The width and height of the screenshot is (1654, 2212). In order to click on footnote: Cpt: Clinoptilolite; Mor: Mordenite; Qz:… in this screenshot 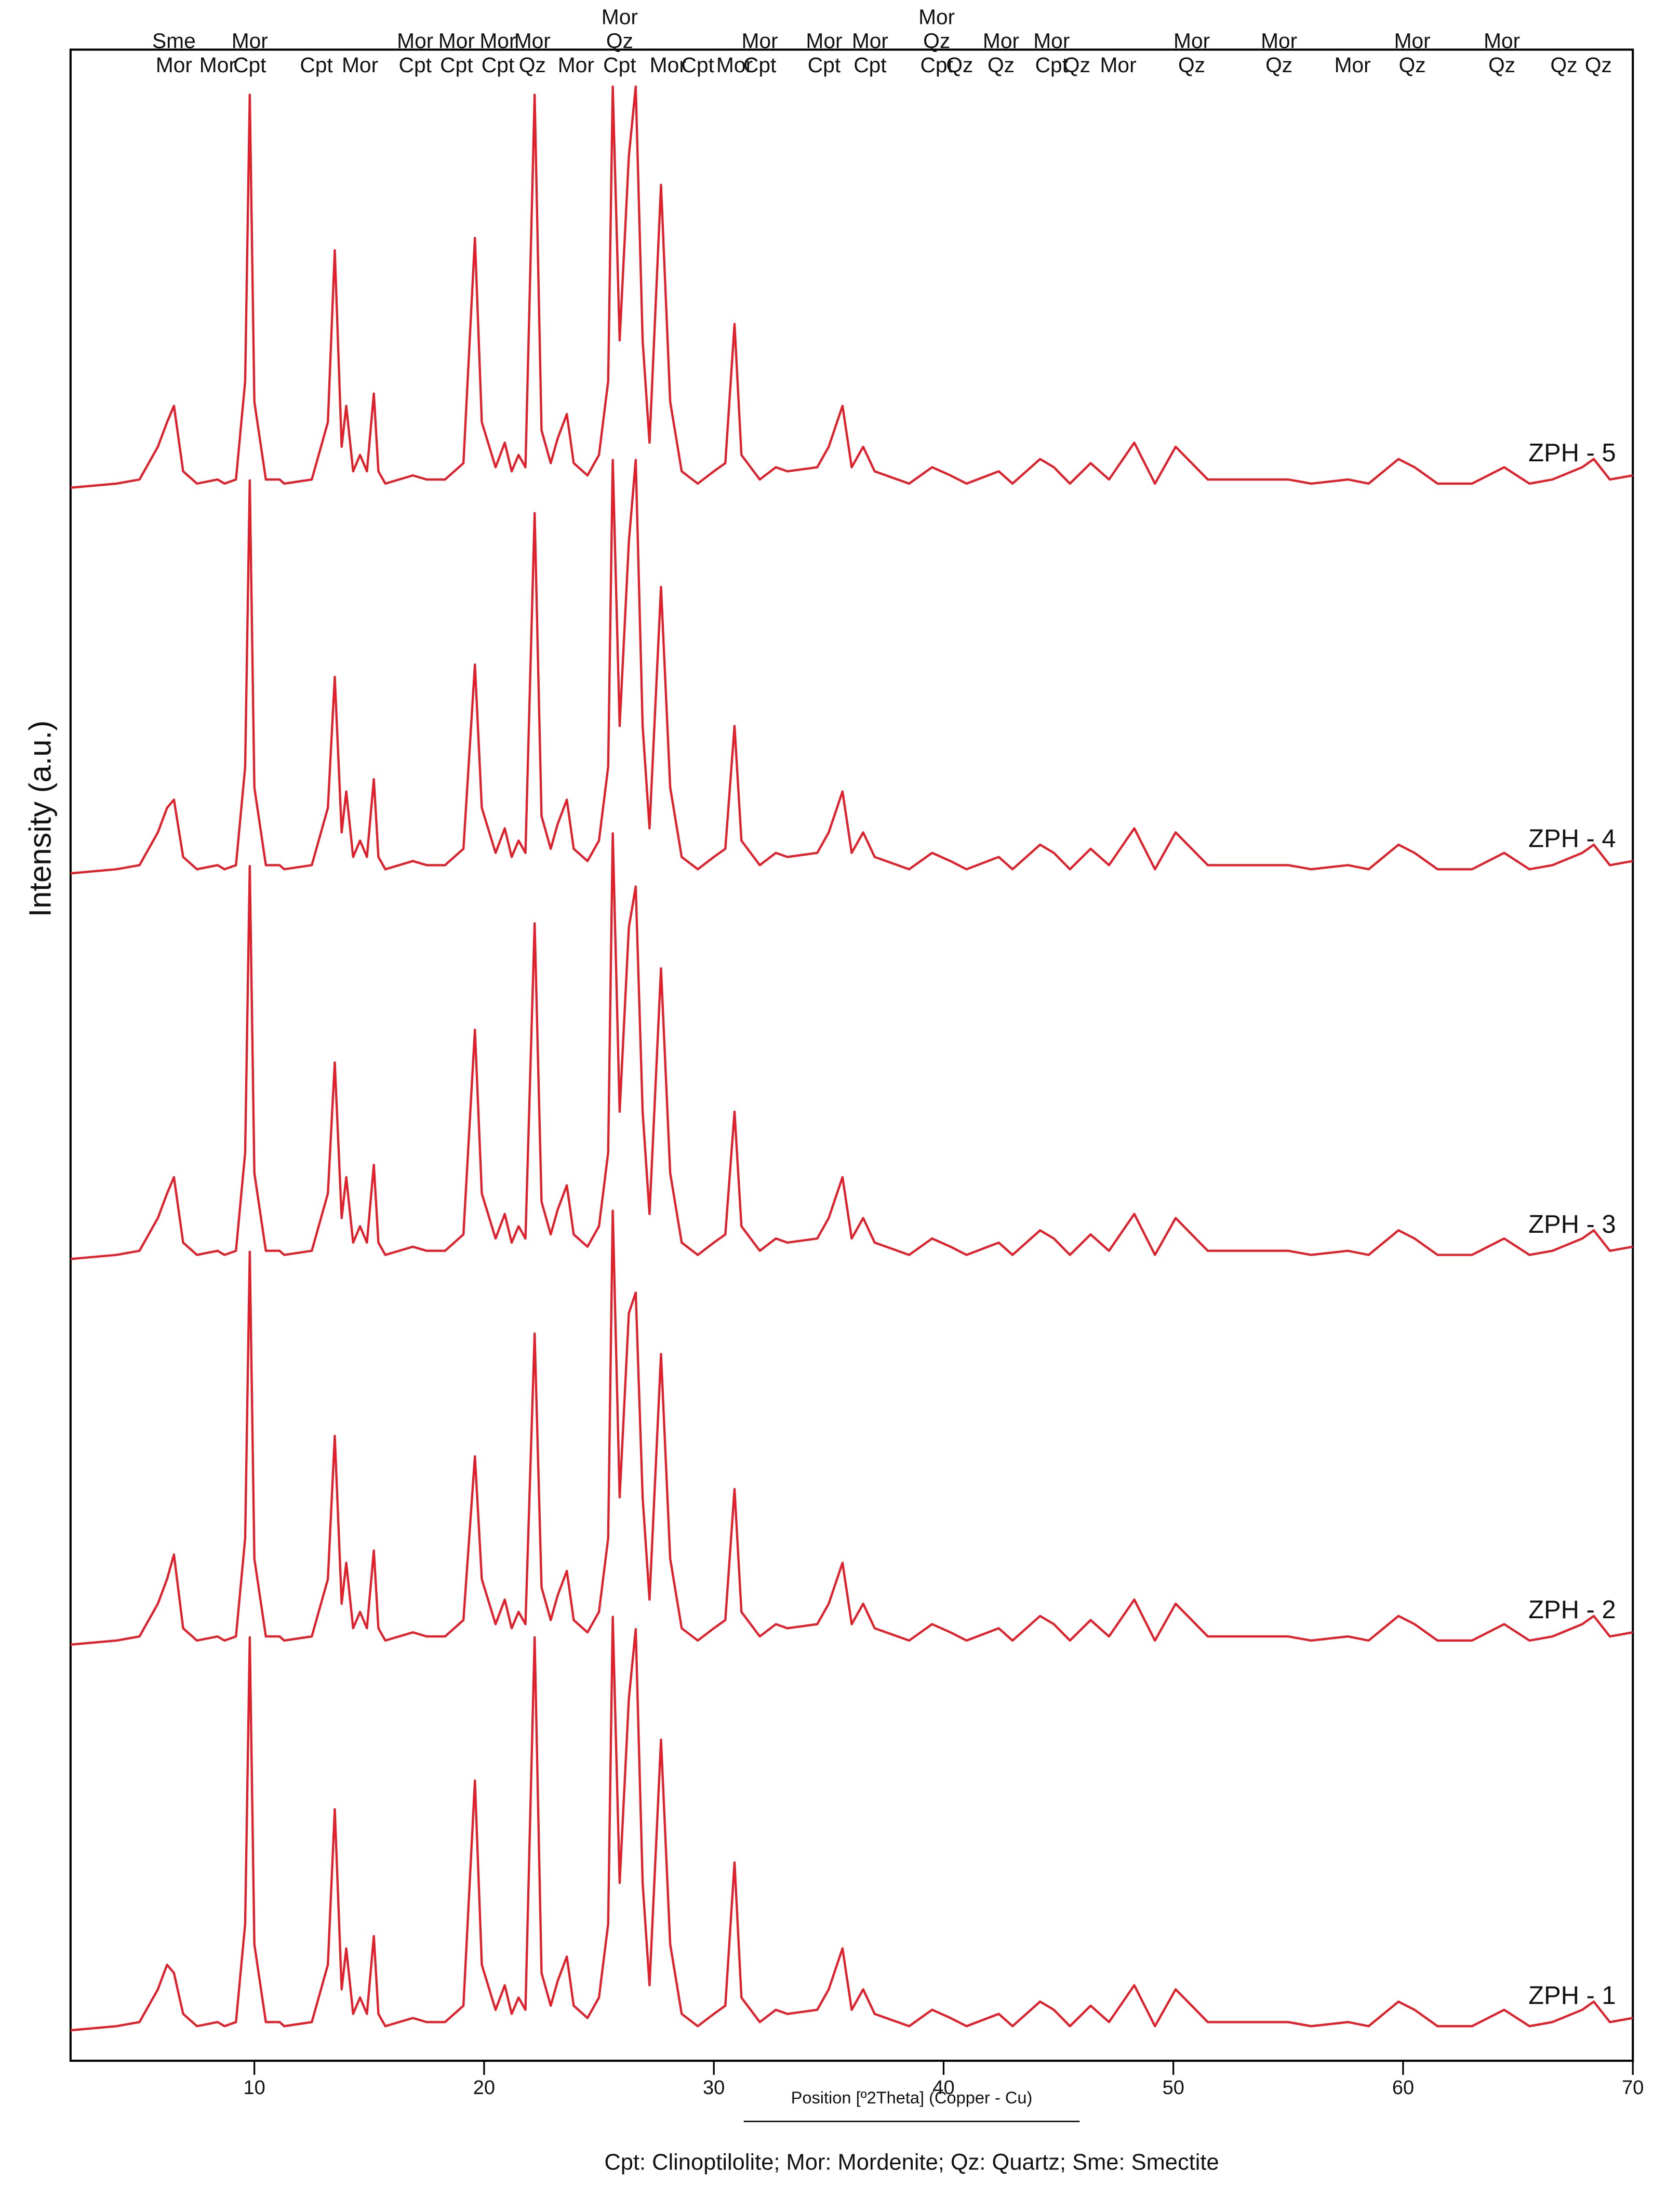, I will do `click(911, 2162)`.